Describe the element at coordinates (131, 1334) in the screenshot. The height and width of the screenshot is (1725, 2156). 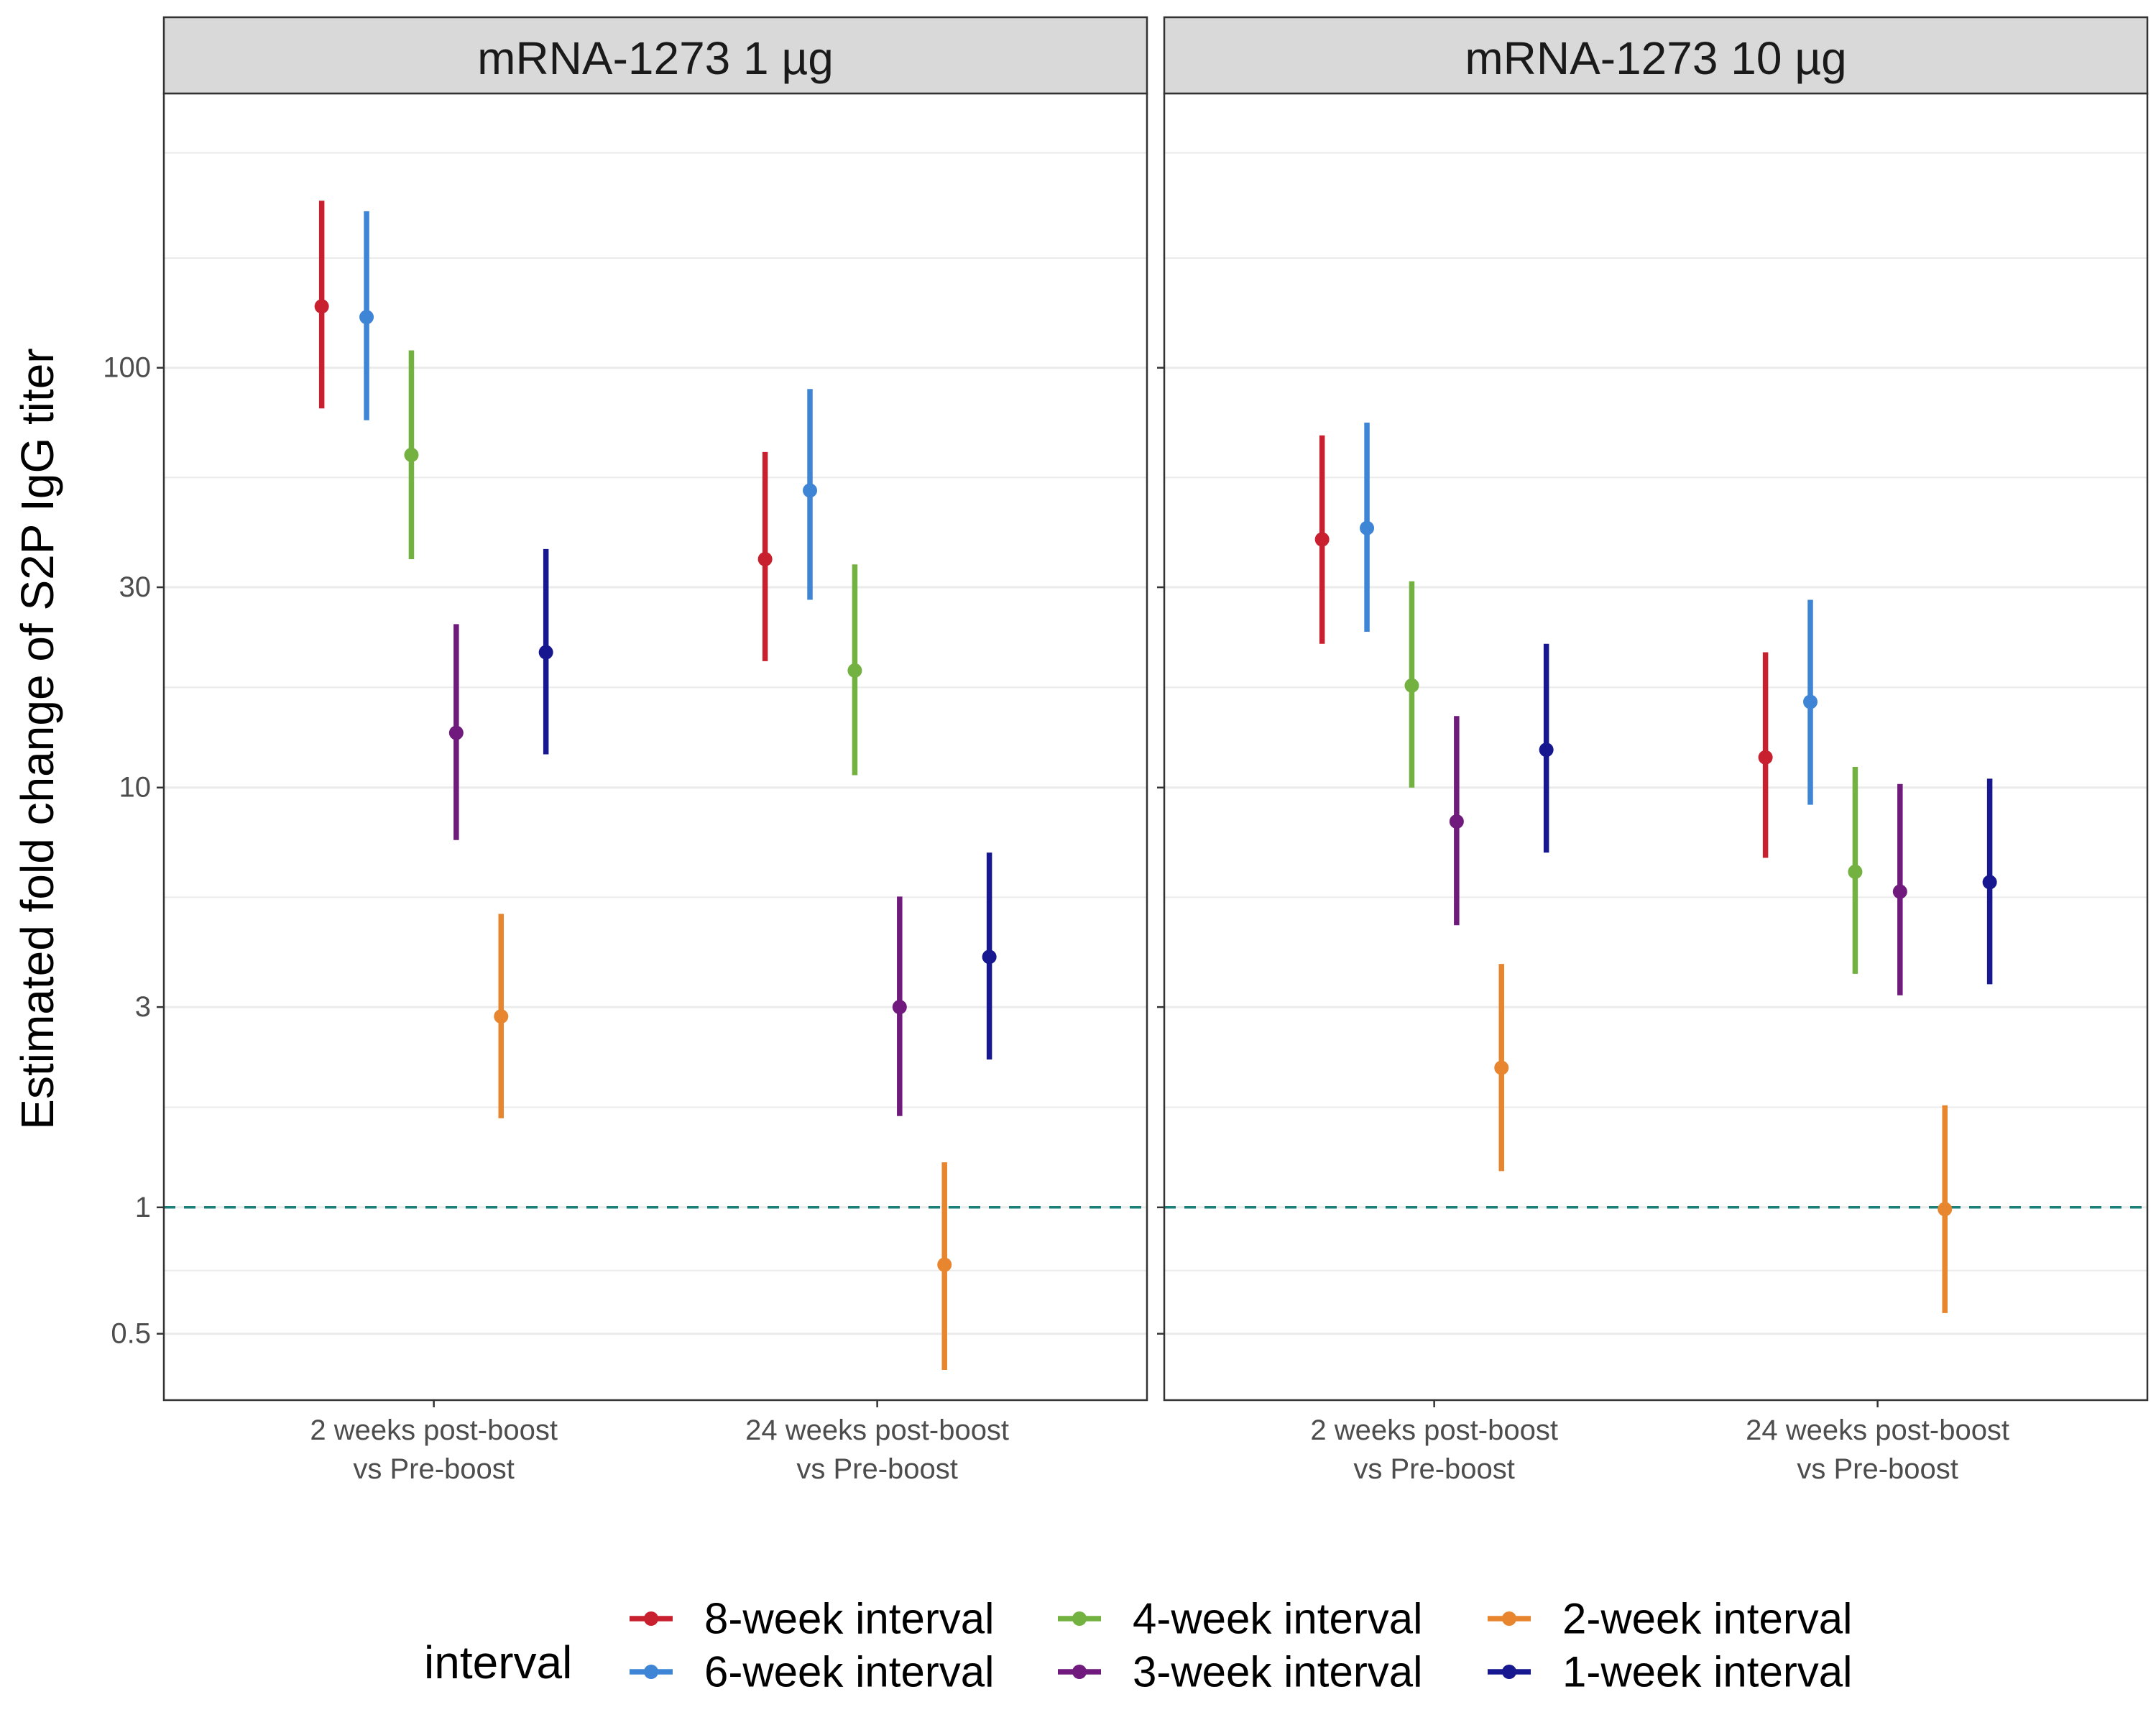
I see `y-tick-label: 0.5` at that location.